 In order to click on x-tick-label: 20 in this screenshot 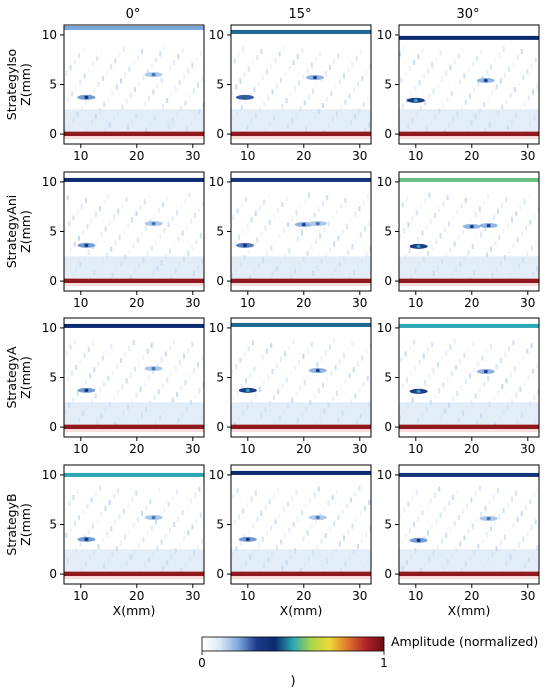, I will do `click(471, 156)`.